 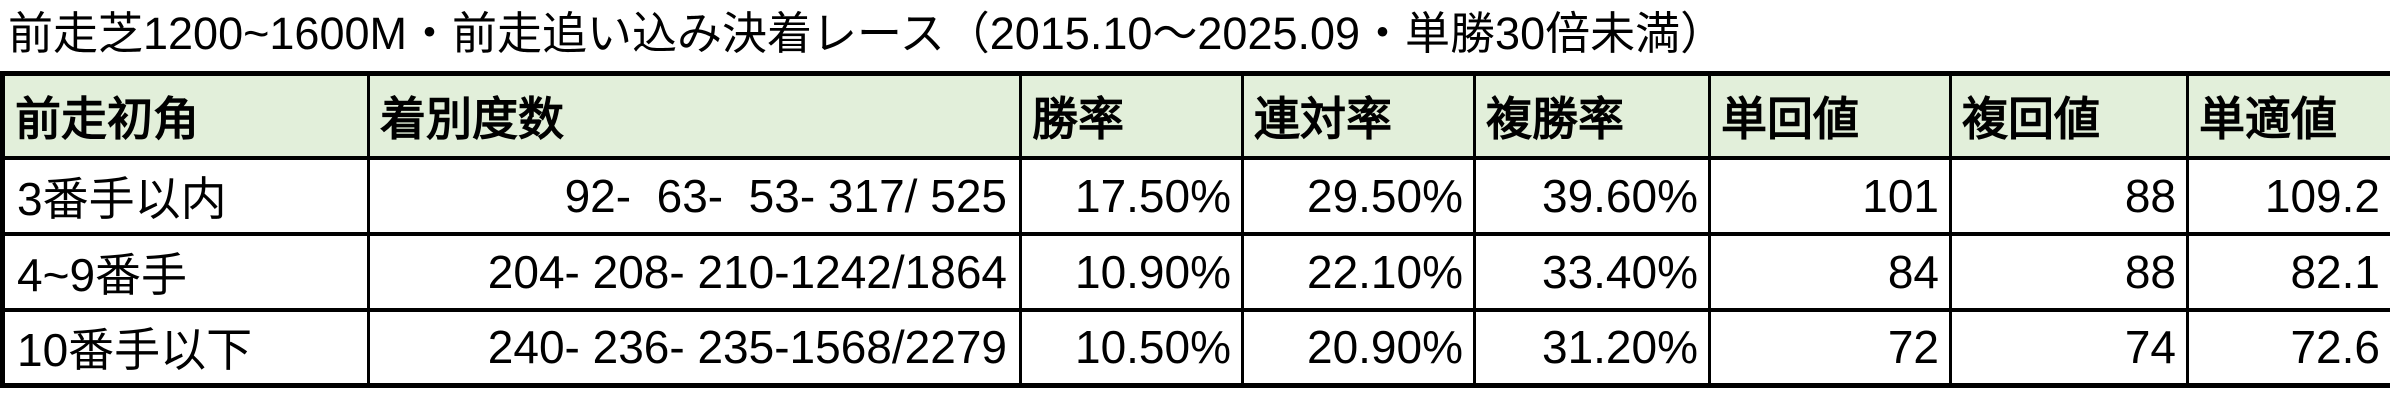 I want to click on column-header-finish-record: 着別度数, so click(x=694, y=115).